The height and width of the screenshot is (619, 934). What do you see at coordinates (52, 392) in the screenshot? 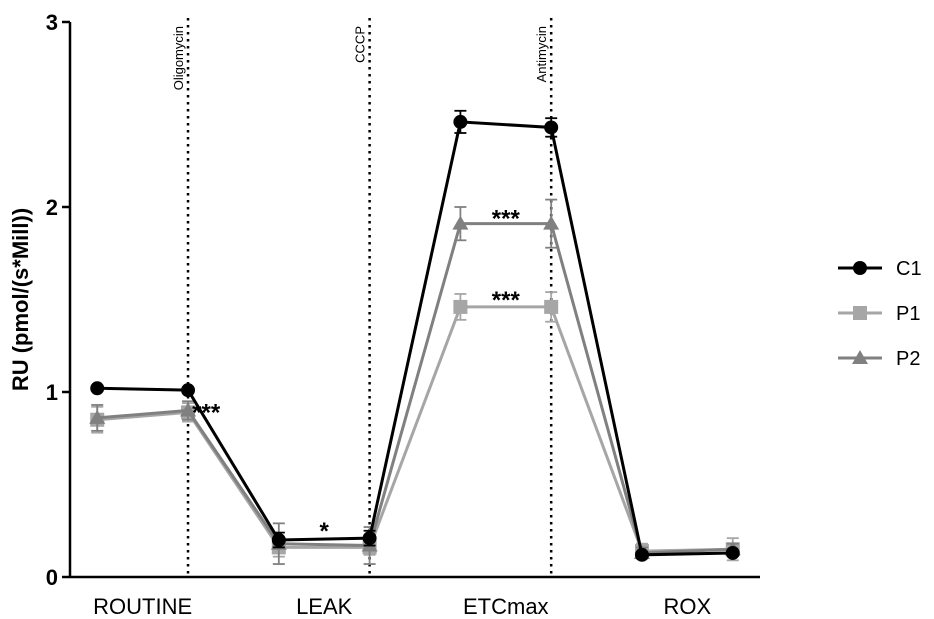
I see `y-tick-label: 1` at bounding box center [52, 392].